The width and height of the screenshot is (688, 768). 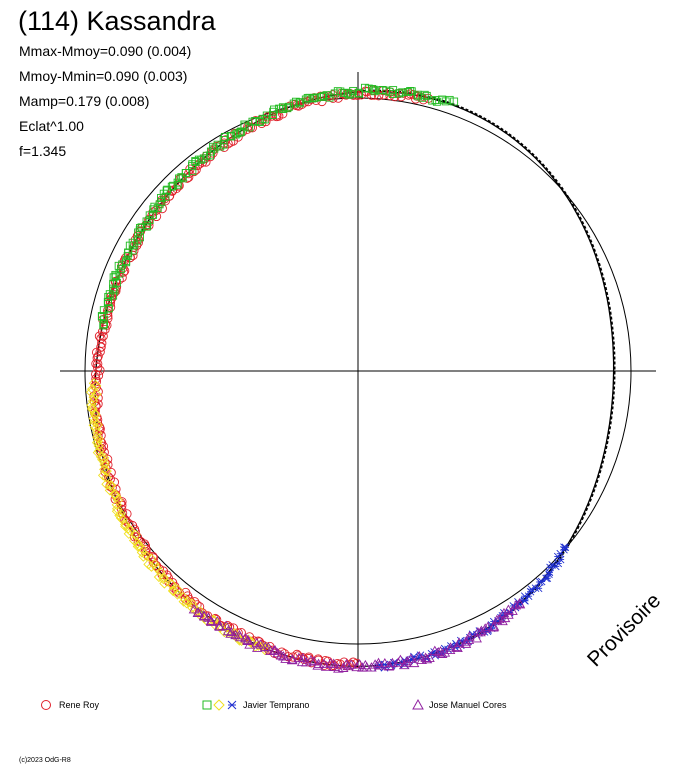 What do you see at coordinates (468, 705) in the screenshot?
I see `legend-label-jose-manuel-cores: Jose Manuel Cores` at bounding box center [468, 705].